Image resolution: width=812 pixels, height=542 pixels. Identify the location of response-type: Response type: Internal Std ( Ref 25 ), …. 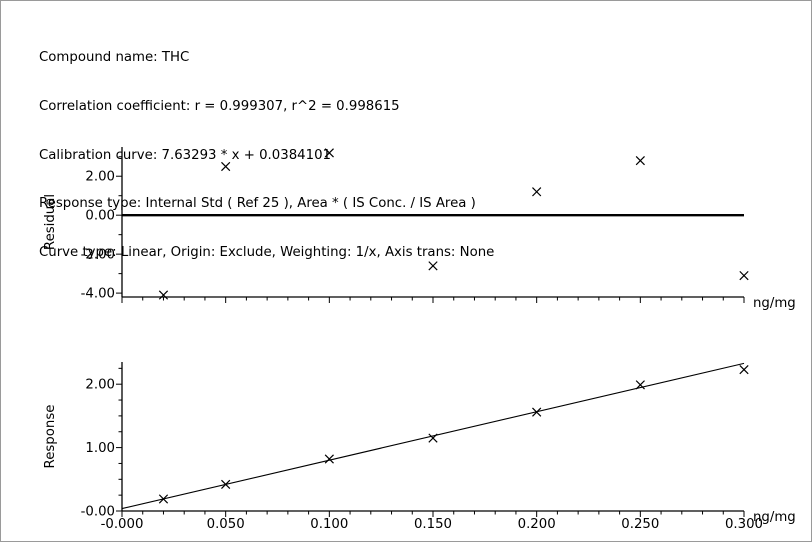
(257, 204).